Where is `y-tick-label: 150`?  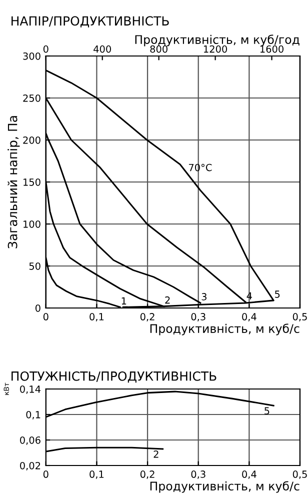
y-tick-label: 150 is located at coordinates (32, 182).